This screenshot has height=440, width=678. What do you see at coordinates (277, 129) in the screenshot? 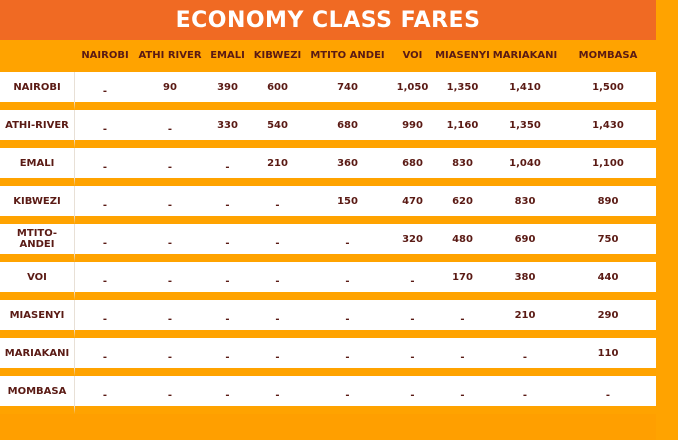
I see `fare-cell: 540` at bounding box center [277, 129].